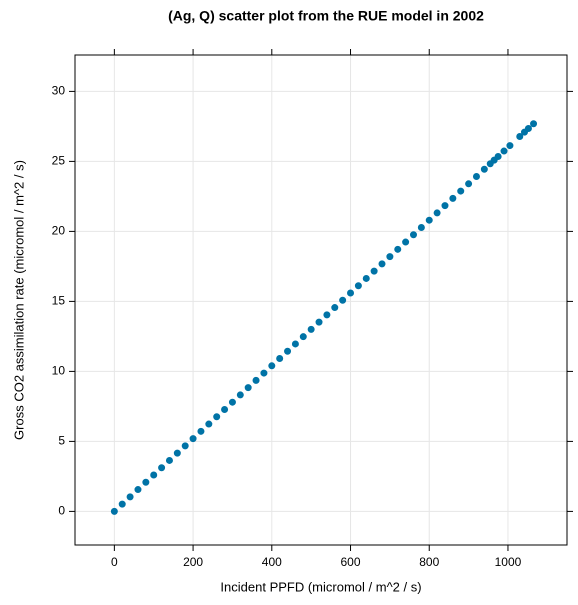 Image resolution: width=578 pixels, height=605 pixels. What do you see at coordinates (59, 371) in the screenshot?
I see `y-tick-label: 10` at bounding box center [59, 371].